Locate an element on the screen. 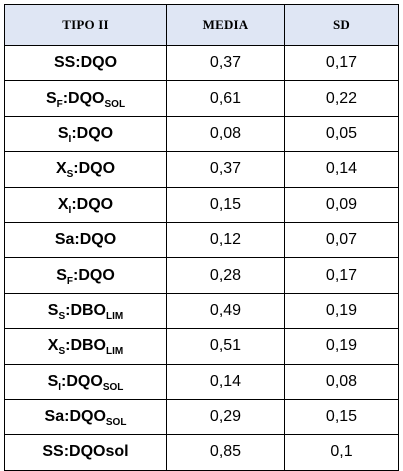 This screenshot has height=471, width=403. sd-value: 0,08 is located at coordinates (341, 381).